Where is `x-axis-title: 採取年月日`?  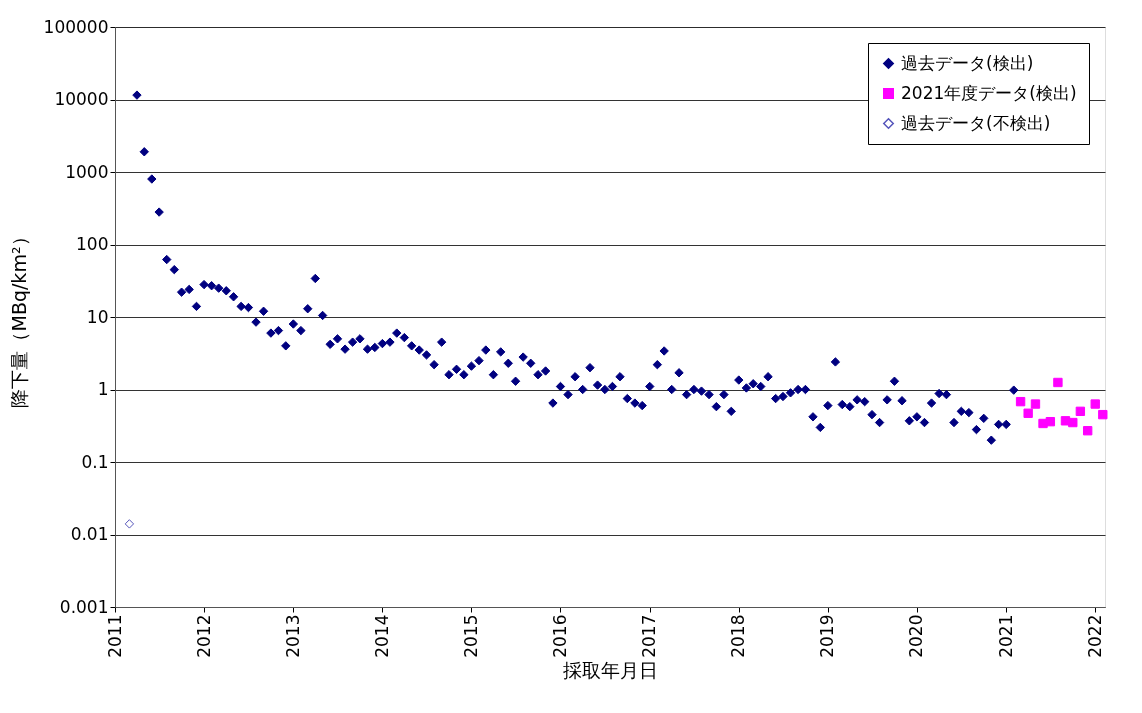
x-axis-title: 採取年月日 is located at coordinates (610, 669).